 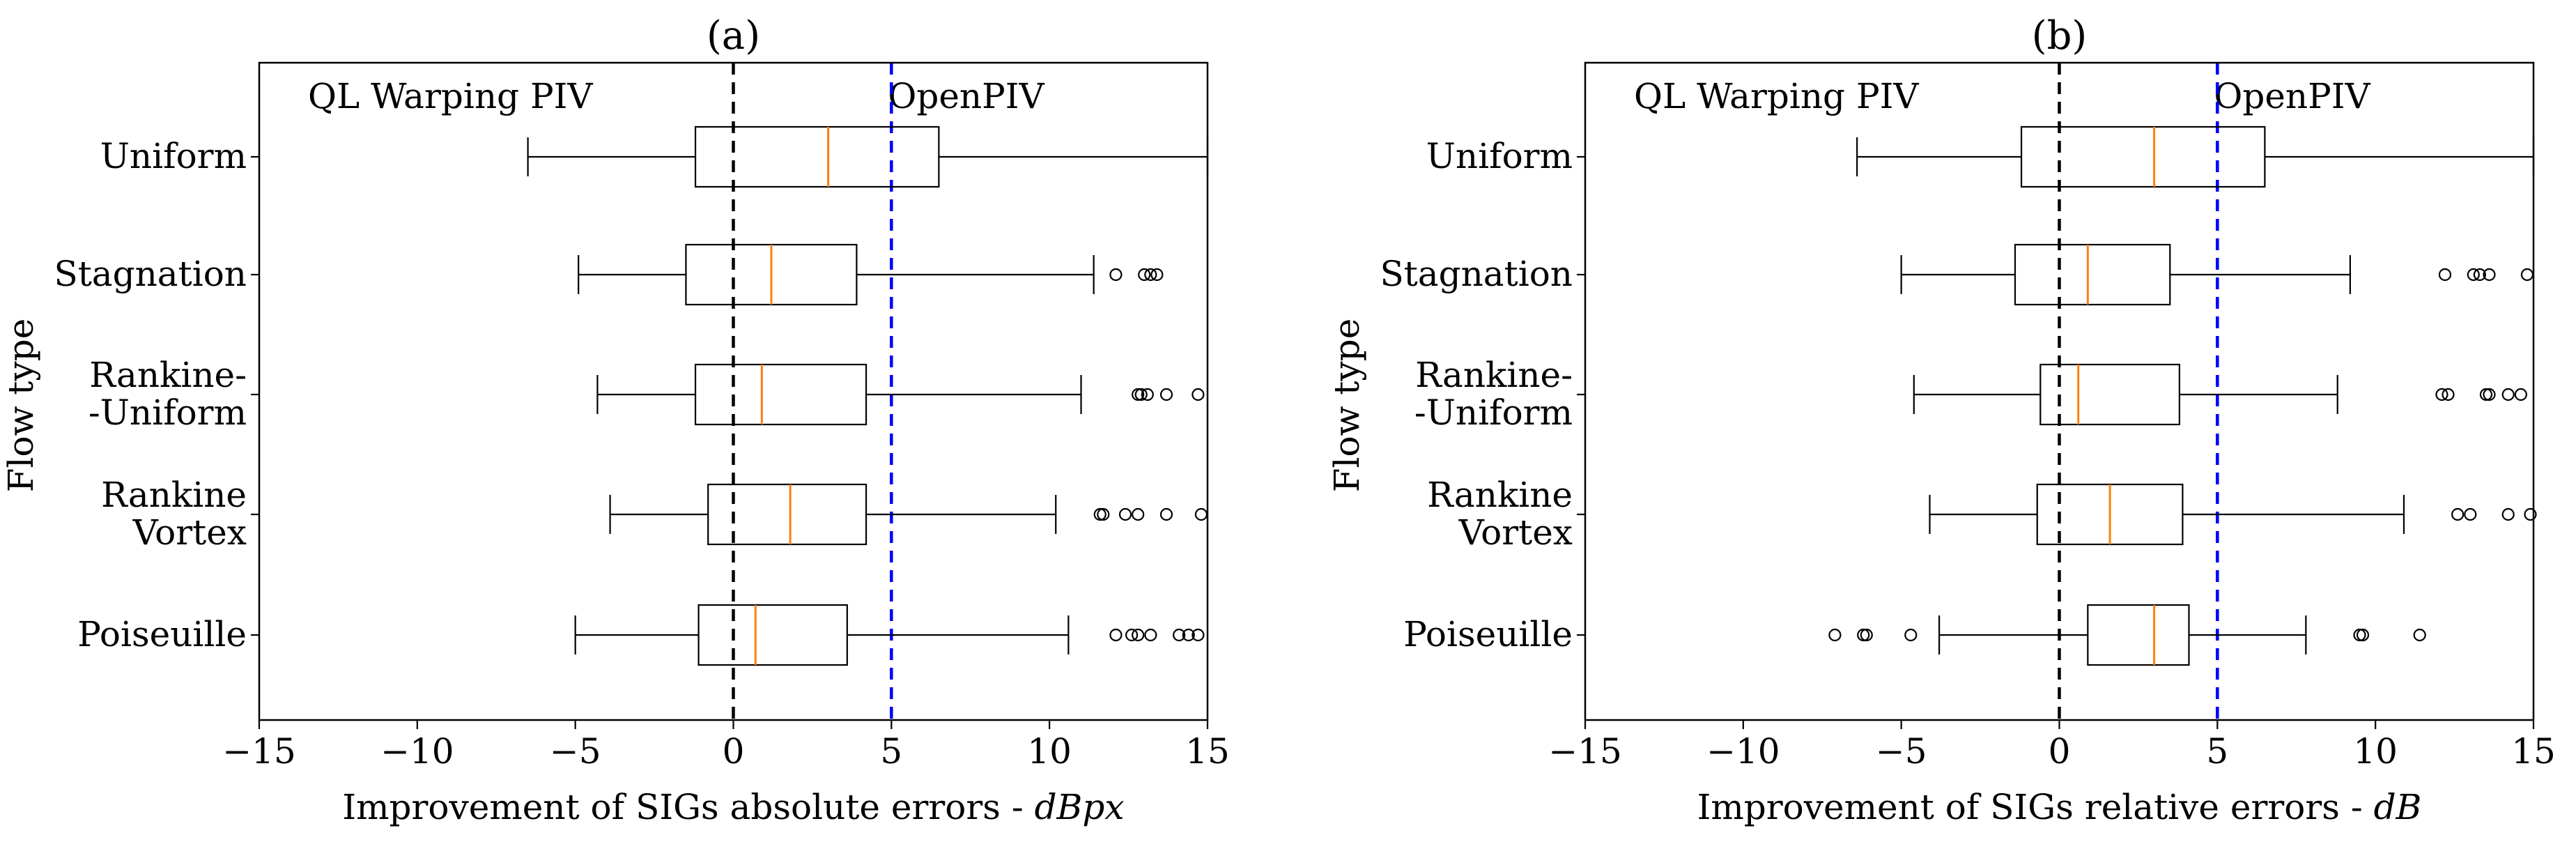 What do you see at coordinates (2398, 807) in the screenshot?
I see `x-axis-label-unit: dB` at bounding box center [2398, 807].